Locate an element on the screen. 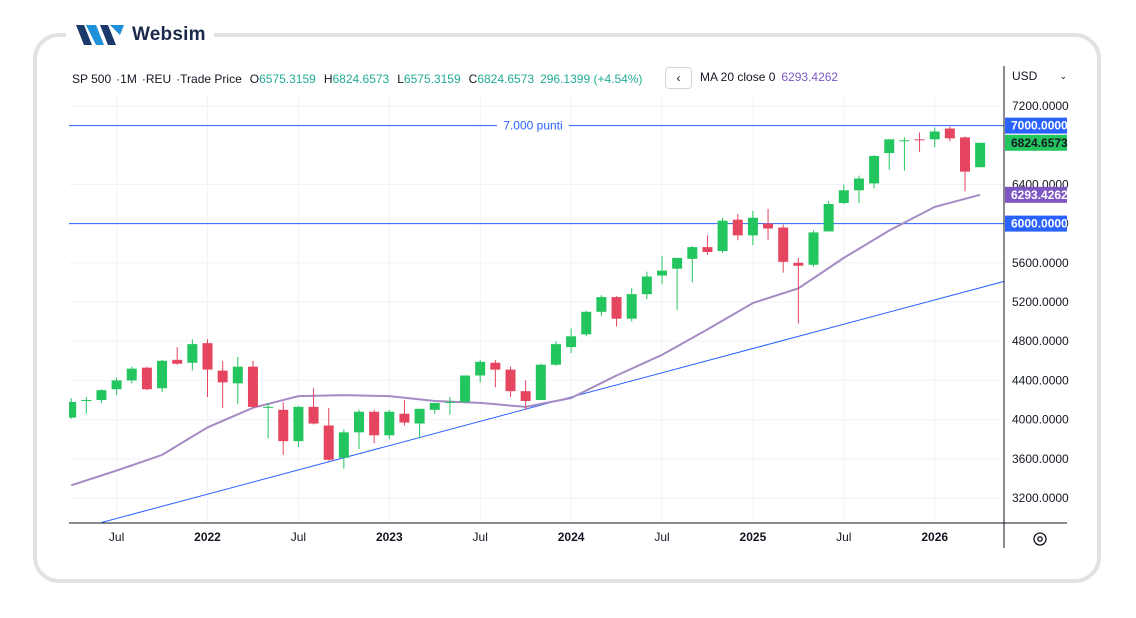 The height and width of the screenshot is (618, 1136). y-tick-label: 5200.0000 is located at coordinates (1040, 302).